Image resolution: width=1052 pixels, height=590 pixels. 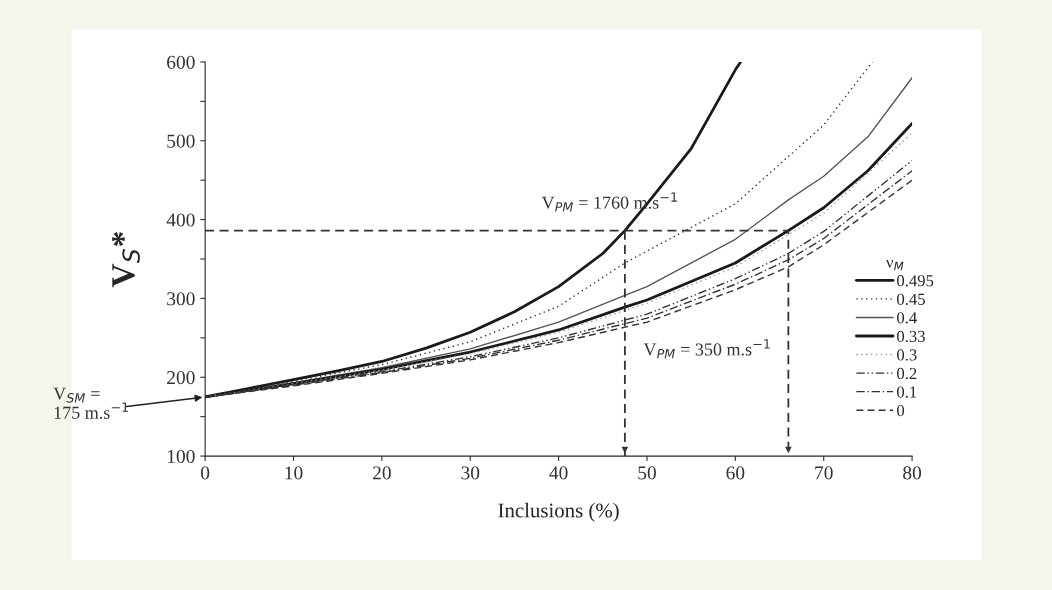 What do you see at coordinates (181, 299) in the screenshot?
I see `y-tick-label: 300` at bounding box center [181, 299].